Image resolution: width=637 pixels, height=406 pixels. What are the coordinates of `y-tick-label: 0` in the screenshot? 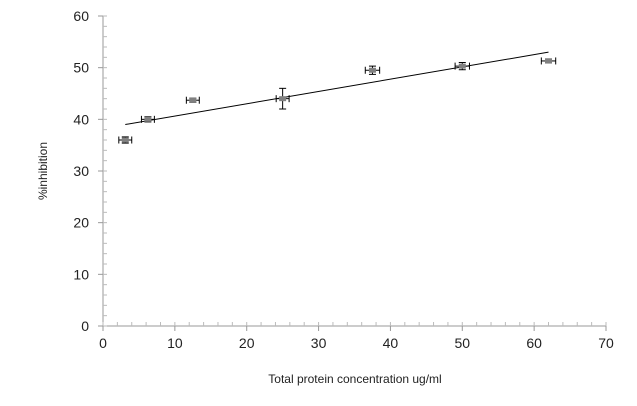 It's located at (85, 326).